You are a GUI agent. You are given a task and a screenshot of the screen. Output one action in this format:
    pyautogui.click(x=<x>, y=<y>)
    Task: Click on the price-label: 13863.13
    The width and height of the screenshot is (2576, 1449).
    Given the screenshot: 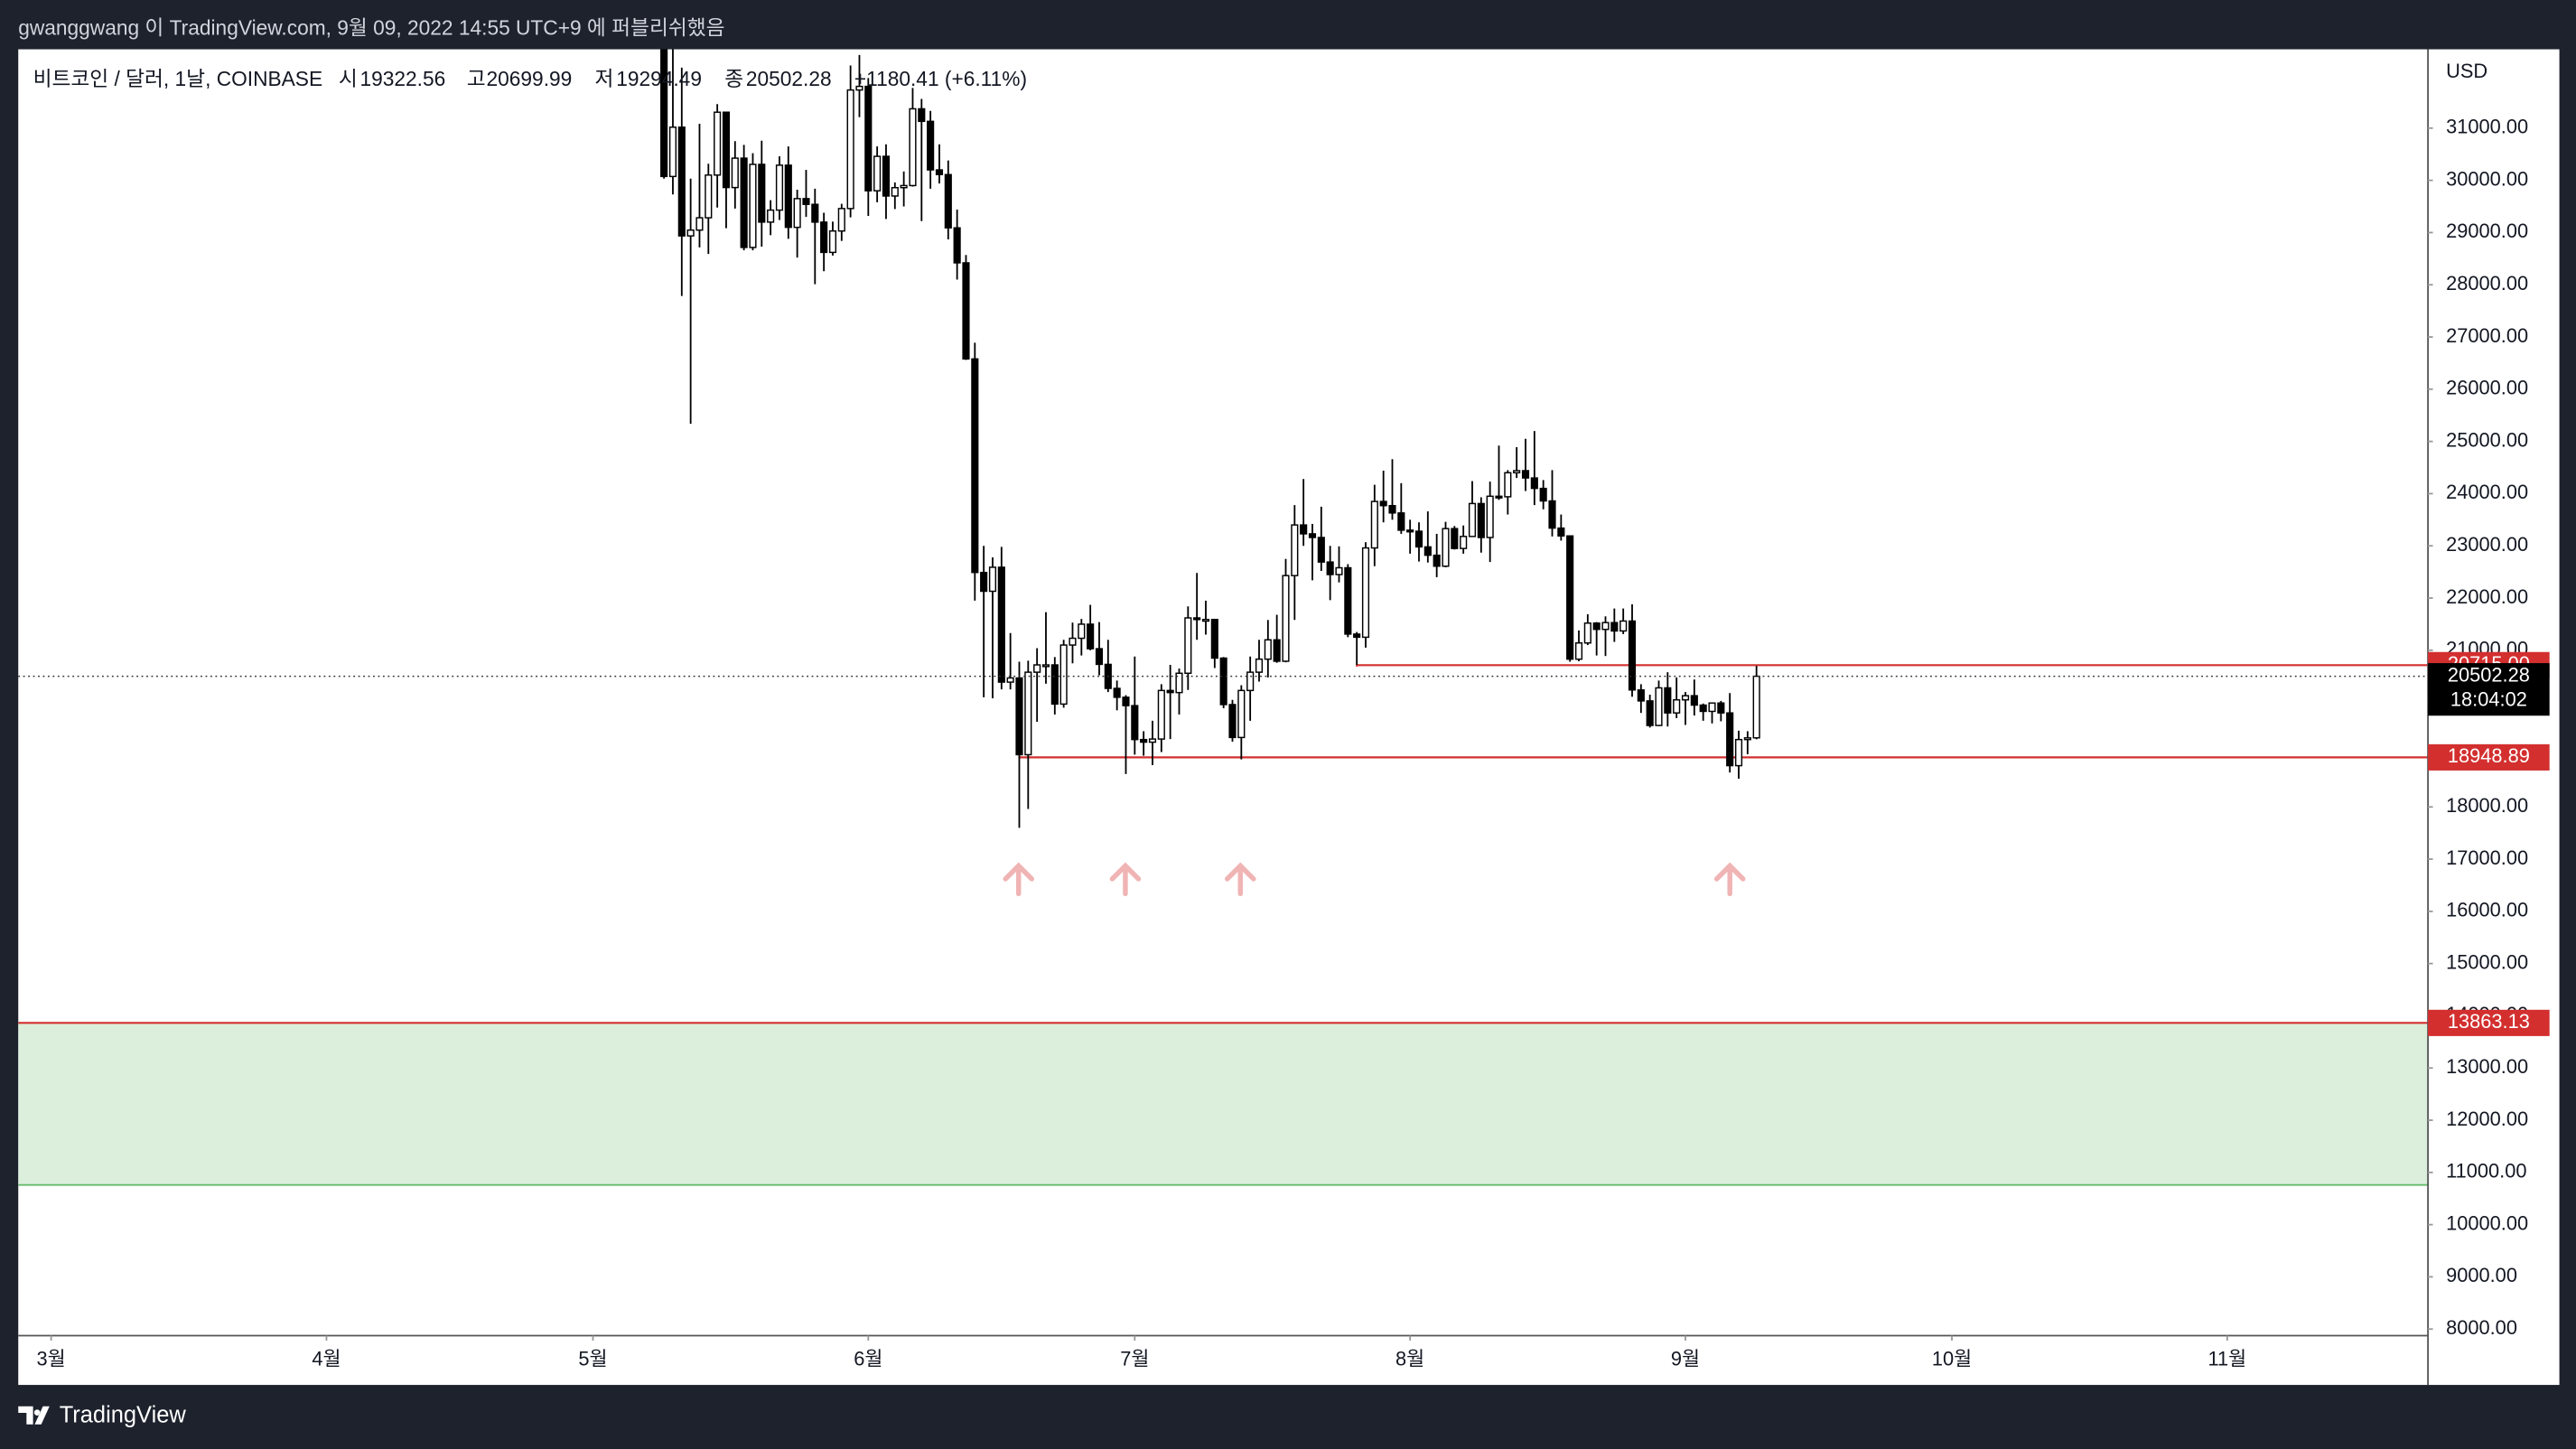 What is the action you would take?
    pyautogui.click(x=2489, y=1021)
    